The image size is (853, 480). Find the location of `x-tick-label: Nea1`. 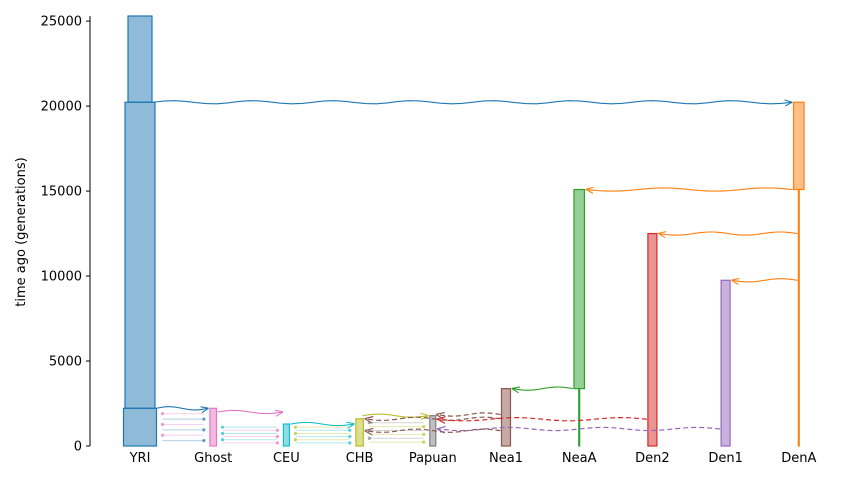

x-tick-label: Nea1 is located at coordinates (506, 458).